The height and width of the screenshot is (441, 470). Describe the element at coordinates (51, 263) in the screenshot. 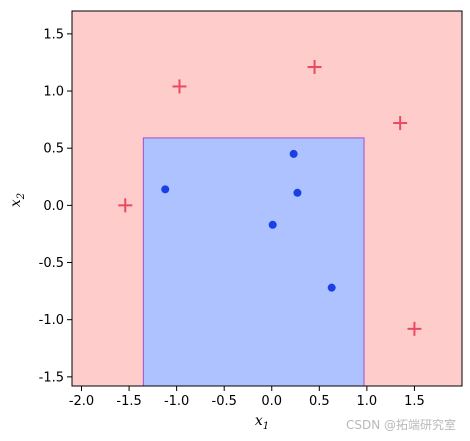

I see `y-tick-label: -0.5` at that location.